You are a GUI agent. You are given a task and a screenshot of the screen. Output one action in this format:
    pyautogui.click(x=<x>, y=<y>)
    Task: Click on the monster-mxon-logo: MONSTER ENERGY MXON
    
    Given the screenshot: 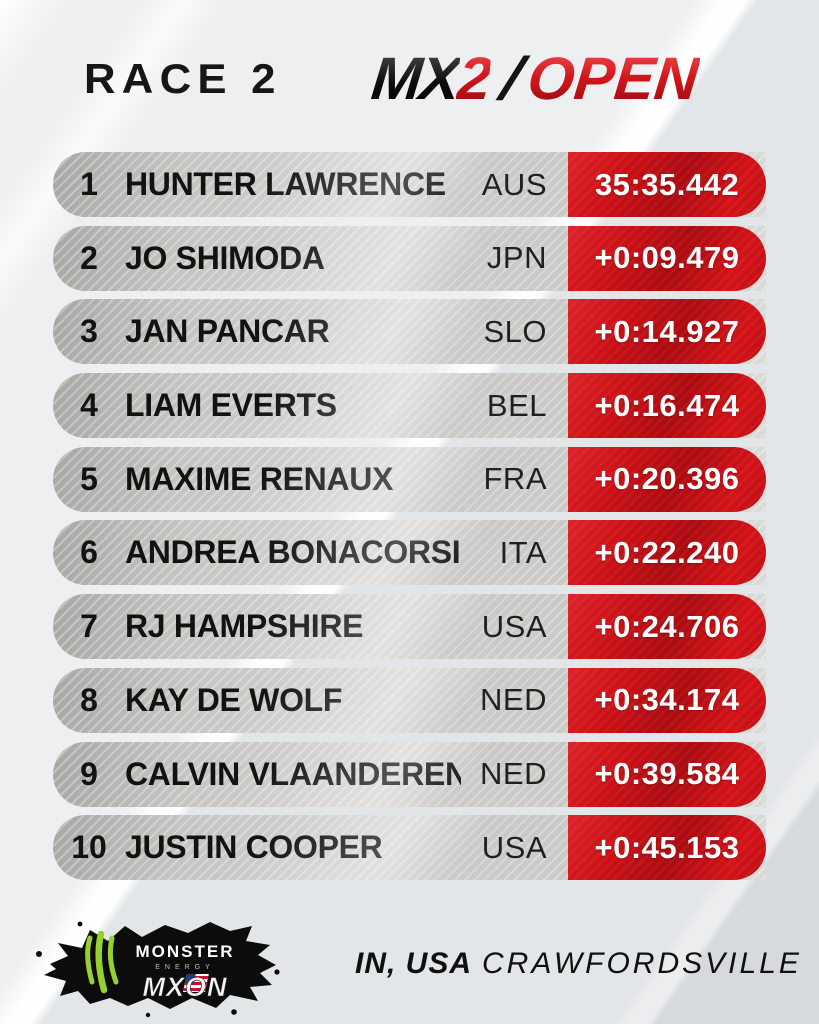 What is the action you would take?
    pyautogui.click(x=158, y=969)
    